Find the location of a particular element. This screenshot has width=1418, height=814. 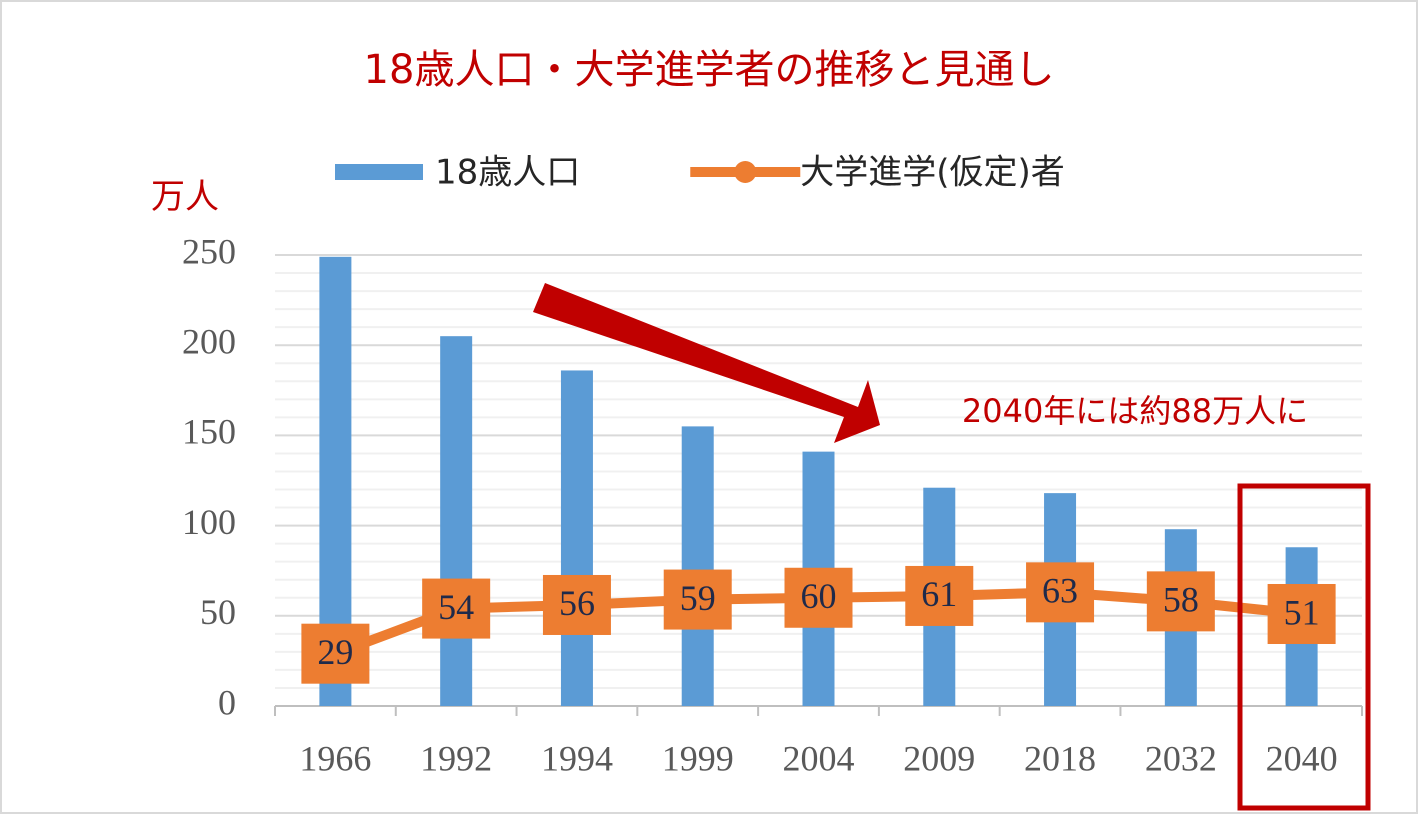

data-label: 63 is located at coordinates (1060, 591).